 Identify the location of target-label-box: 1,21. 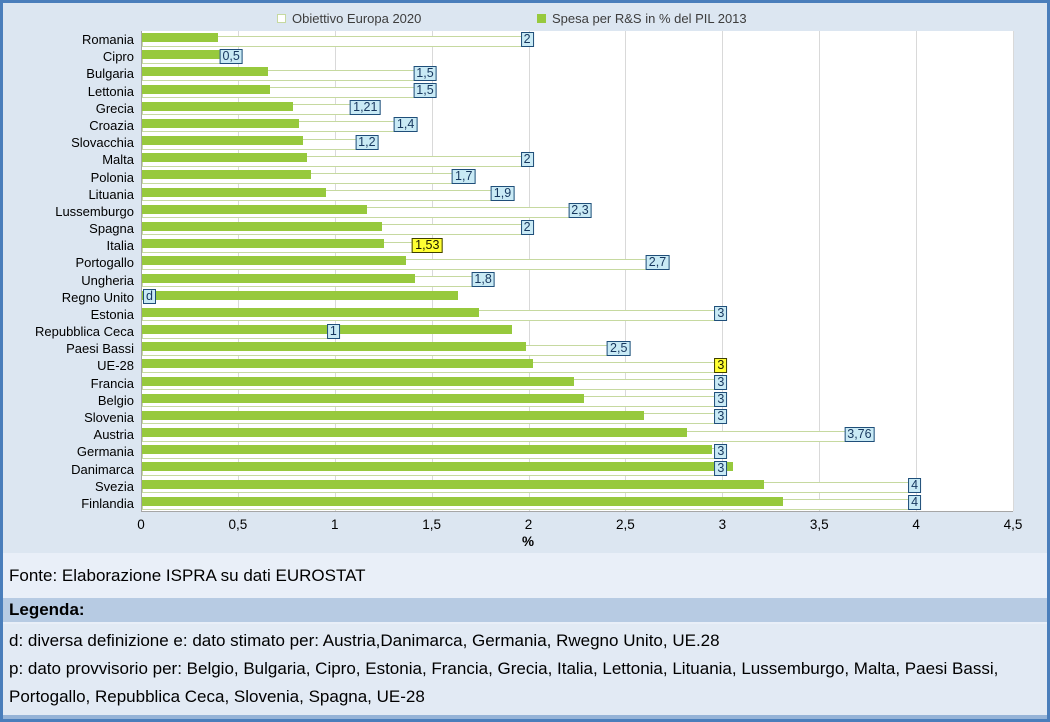
(365, 108).